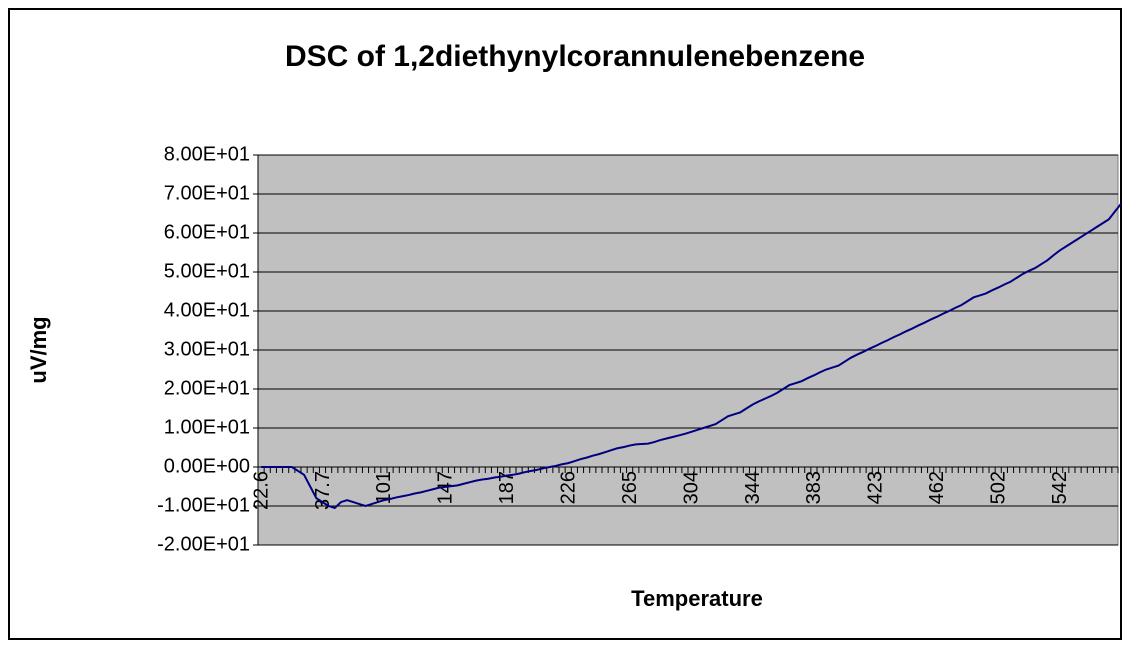 This screenshot has width=1130, height=647. What do you see at coordinates (384, 487) in the screenshot?
I see `x-tick-label: 101` at bounding box center [384, 487].